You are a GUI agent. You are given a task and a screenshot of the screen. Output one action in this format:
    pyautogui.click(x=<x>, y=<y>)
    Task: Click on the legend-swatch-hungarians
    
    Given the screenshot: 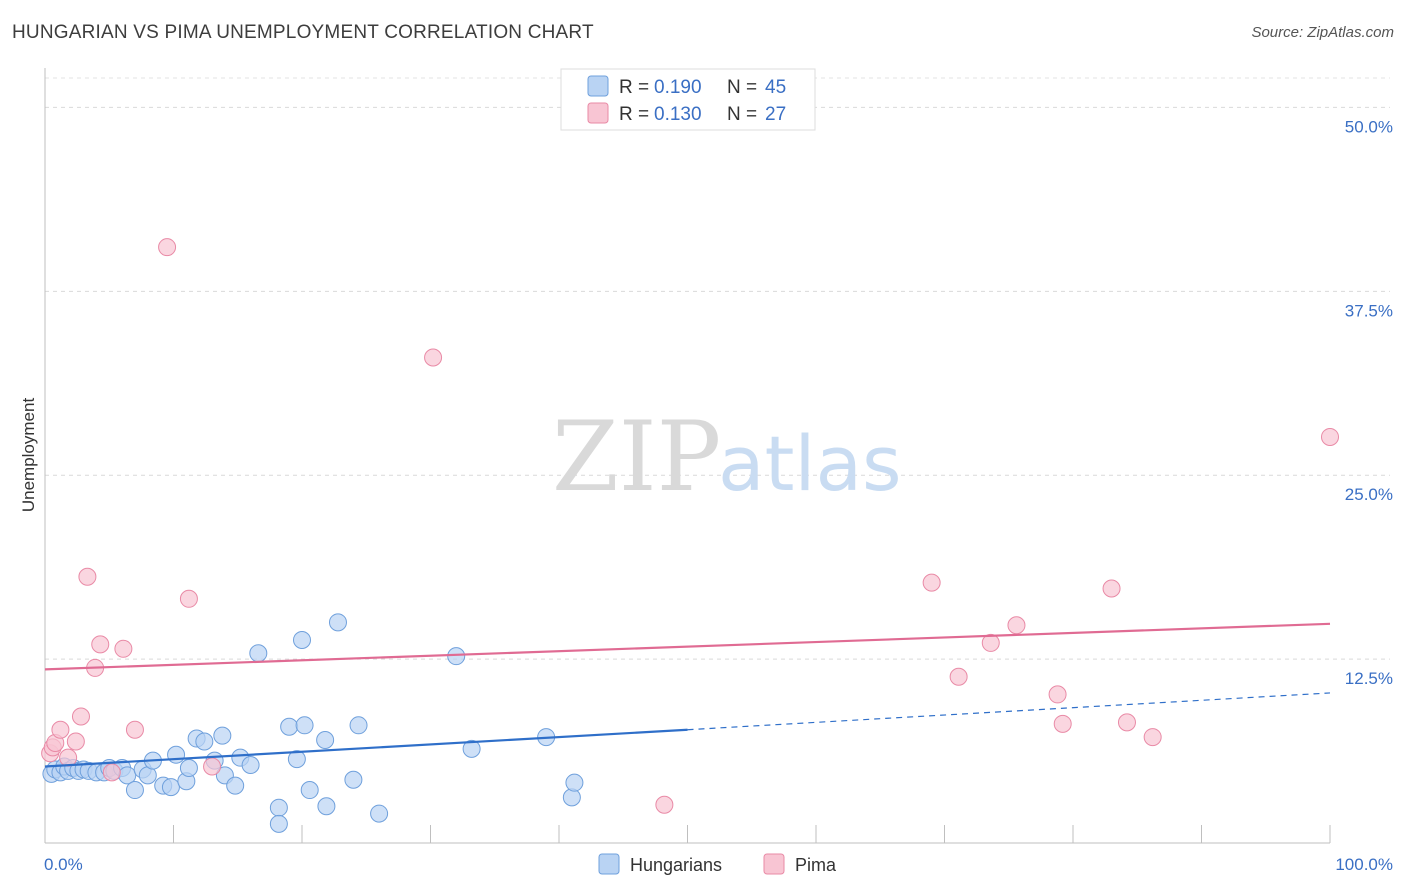 What is the action you would take?
    pyautogui.click(x=598, y=86)
    